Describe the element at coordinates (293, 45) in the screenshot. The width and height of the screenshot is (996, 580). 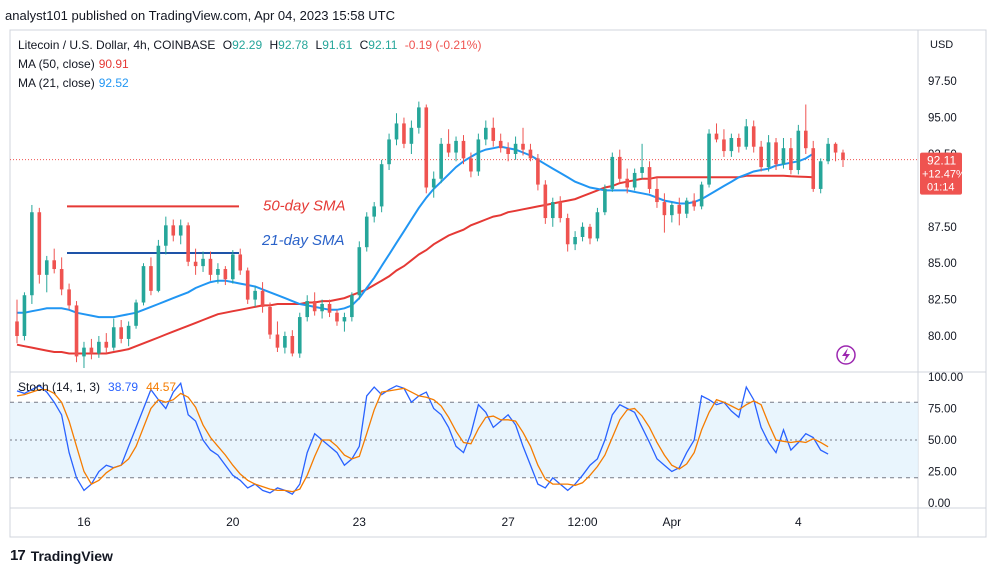
I see `ohlc-high-value: 92.78` at that location.